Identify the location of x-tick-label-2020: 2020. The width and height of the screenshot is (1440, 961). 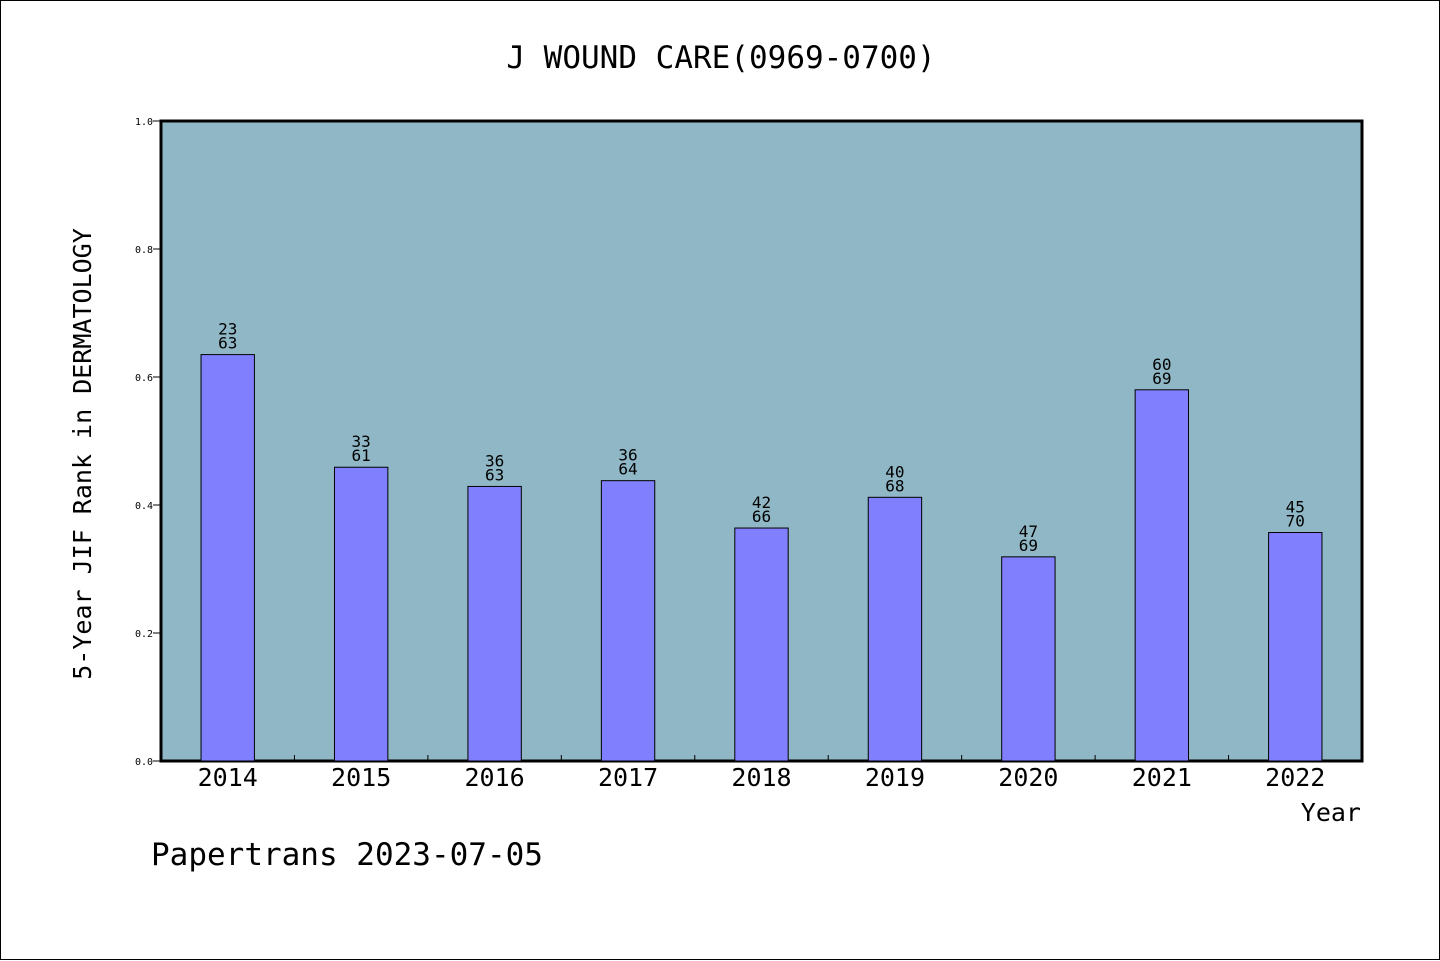
(1028, 777).